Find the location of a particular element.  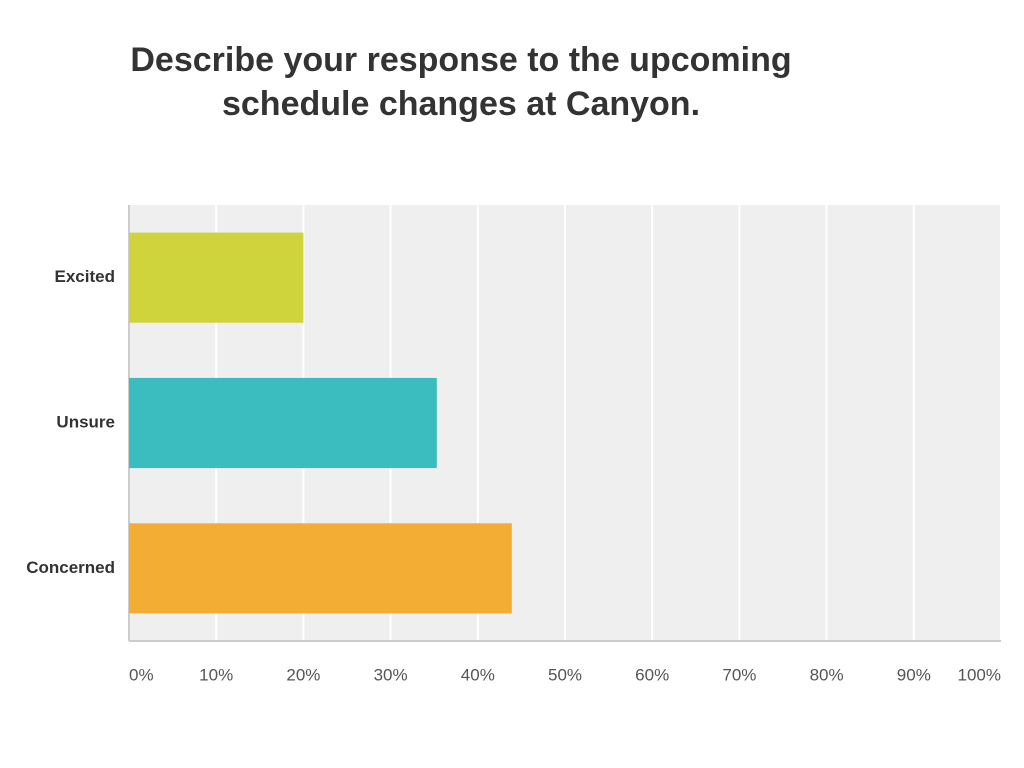

x-tick-label: 0% is located at coordinates (141, 674).